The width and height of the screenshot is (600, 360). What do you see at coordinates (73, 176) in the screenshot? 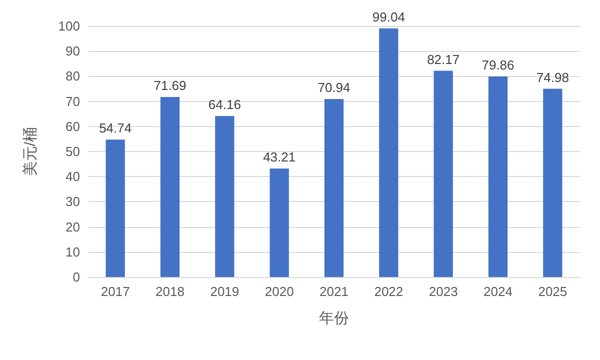
I see `y-tick-label: 40` at bounding box center [73, 176].